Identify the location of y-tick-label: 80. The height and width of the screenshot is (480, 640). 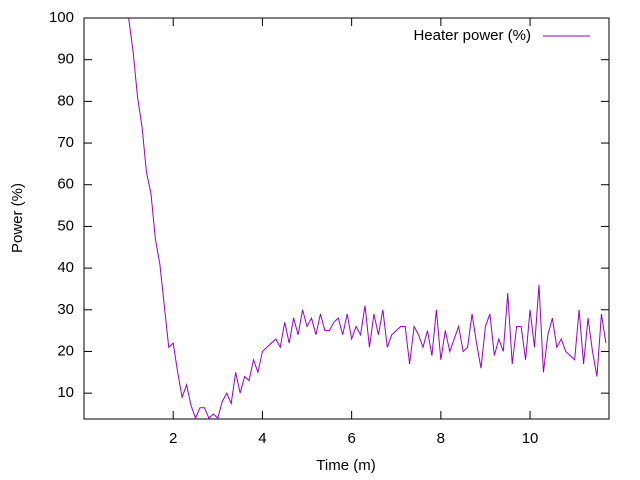
(65, 100).